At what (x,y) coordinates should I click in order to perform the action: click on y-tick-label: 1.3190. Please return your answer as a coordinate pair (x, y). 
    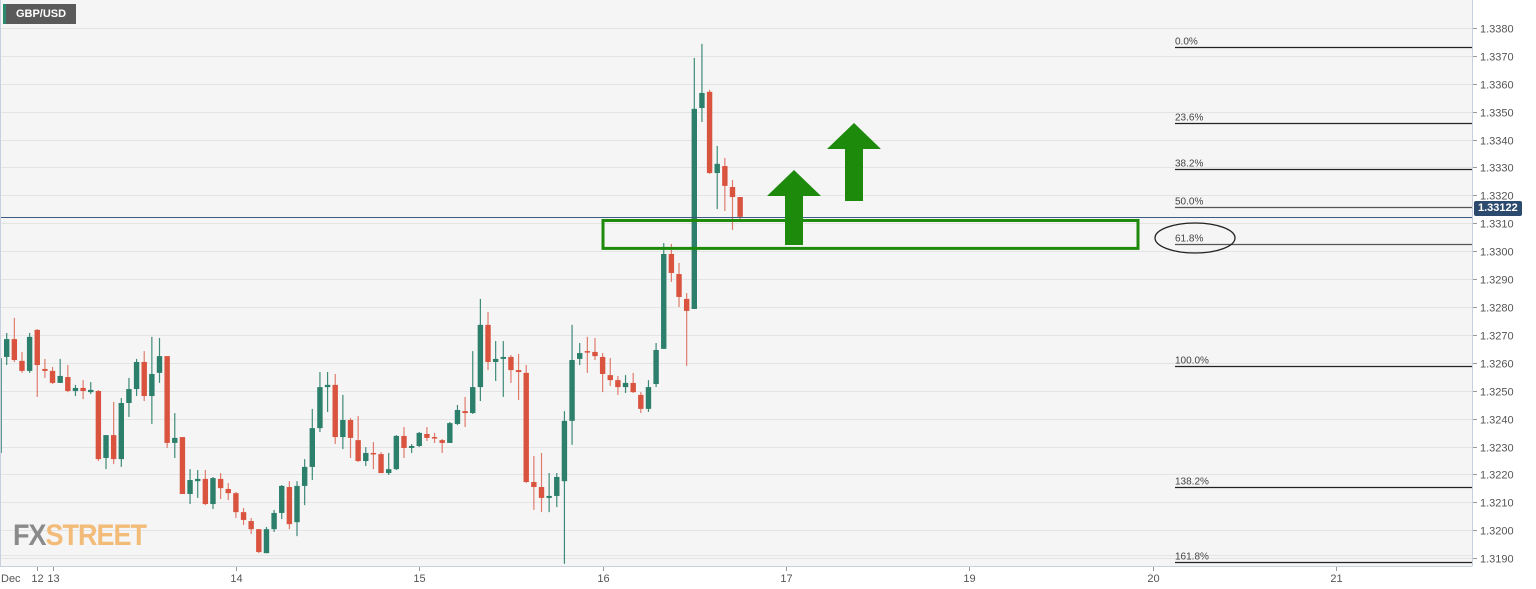
    Looking at the image, I should click on (1497, 560).